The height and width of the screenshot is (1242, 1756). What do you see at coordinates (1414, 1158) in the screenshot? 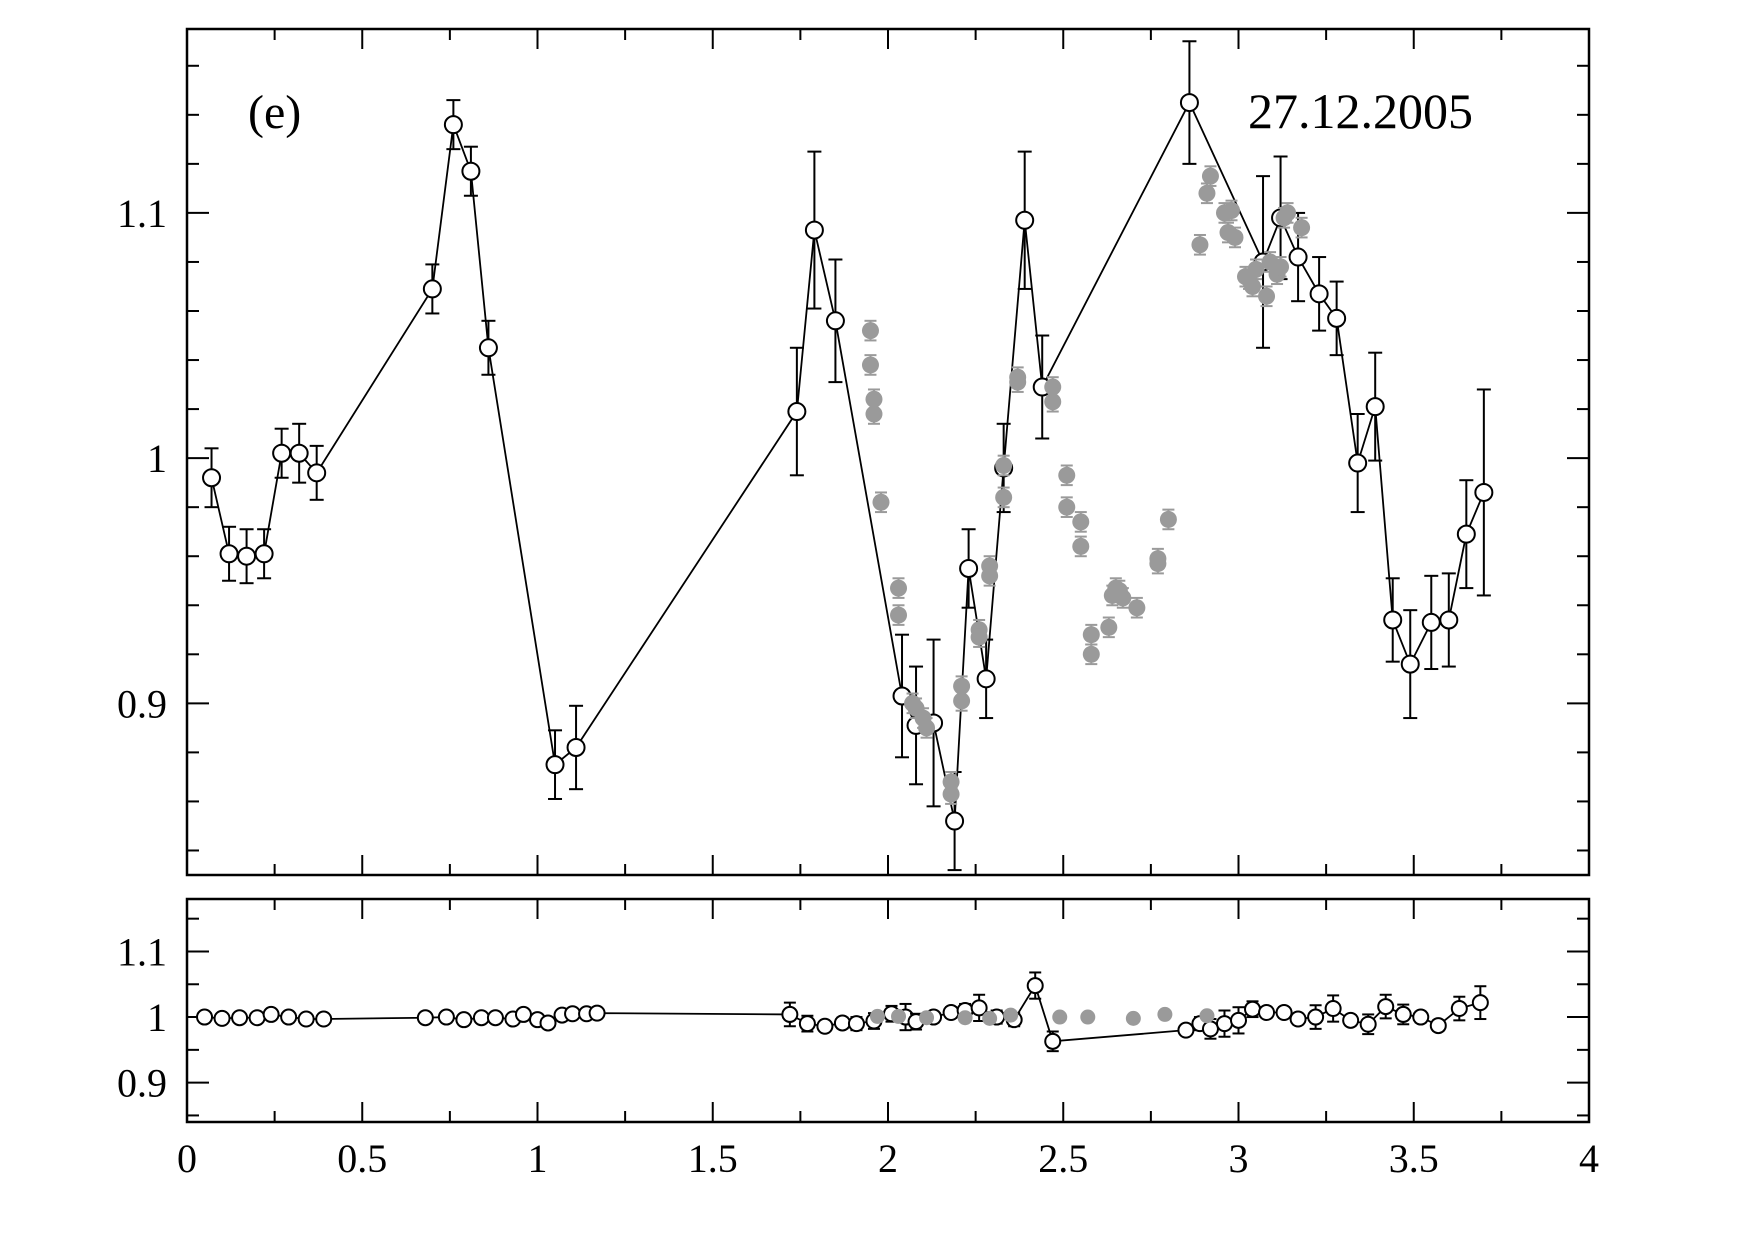
I see `x-tick-label: 3.5` at bounding box center [1414, 1158].